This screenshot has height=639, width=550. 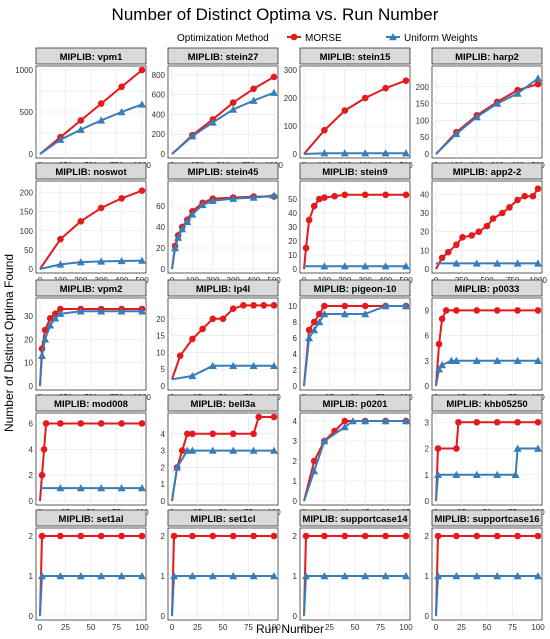 What do you see at coordinates (91, 172) in the screenshot?
I see `panel-title: MIPLIB: noswot` at bounding box center [91, 172].